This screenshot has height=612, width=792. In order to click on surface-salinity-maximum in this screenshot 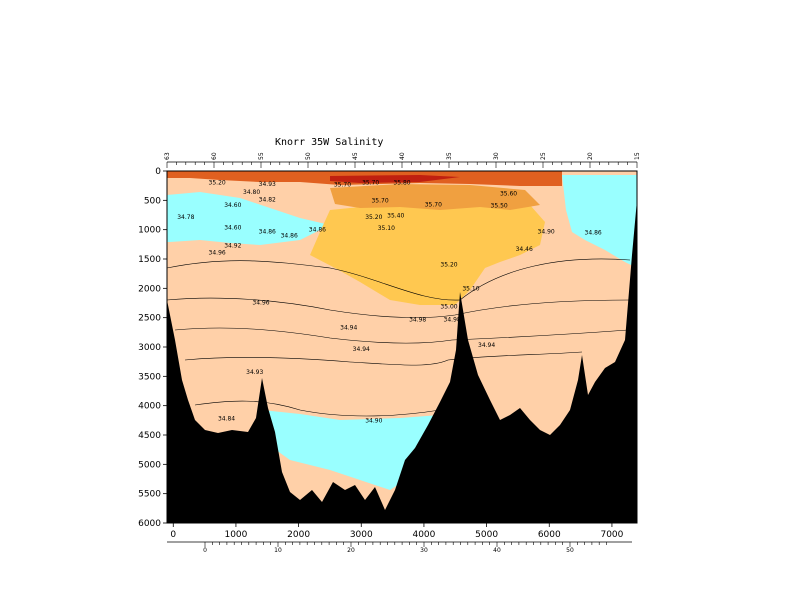, I will do `click(395, 179)`.